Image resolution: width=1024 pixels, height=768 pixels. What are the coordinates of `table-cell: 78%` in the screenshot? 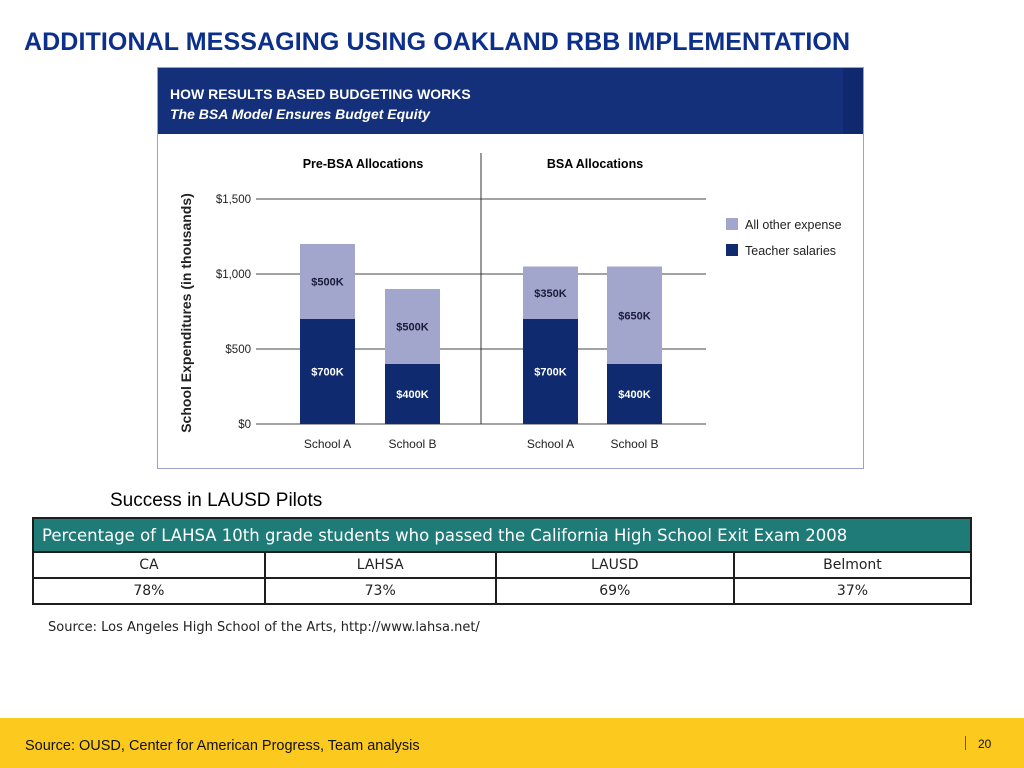 It's located at (149, 591).